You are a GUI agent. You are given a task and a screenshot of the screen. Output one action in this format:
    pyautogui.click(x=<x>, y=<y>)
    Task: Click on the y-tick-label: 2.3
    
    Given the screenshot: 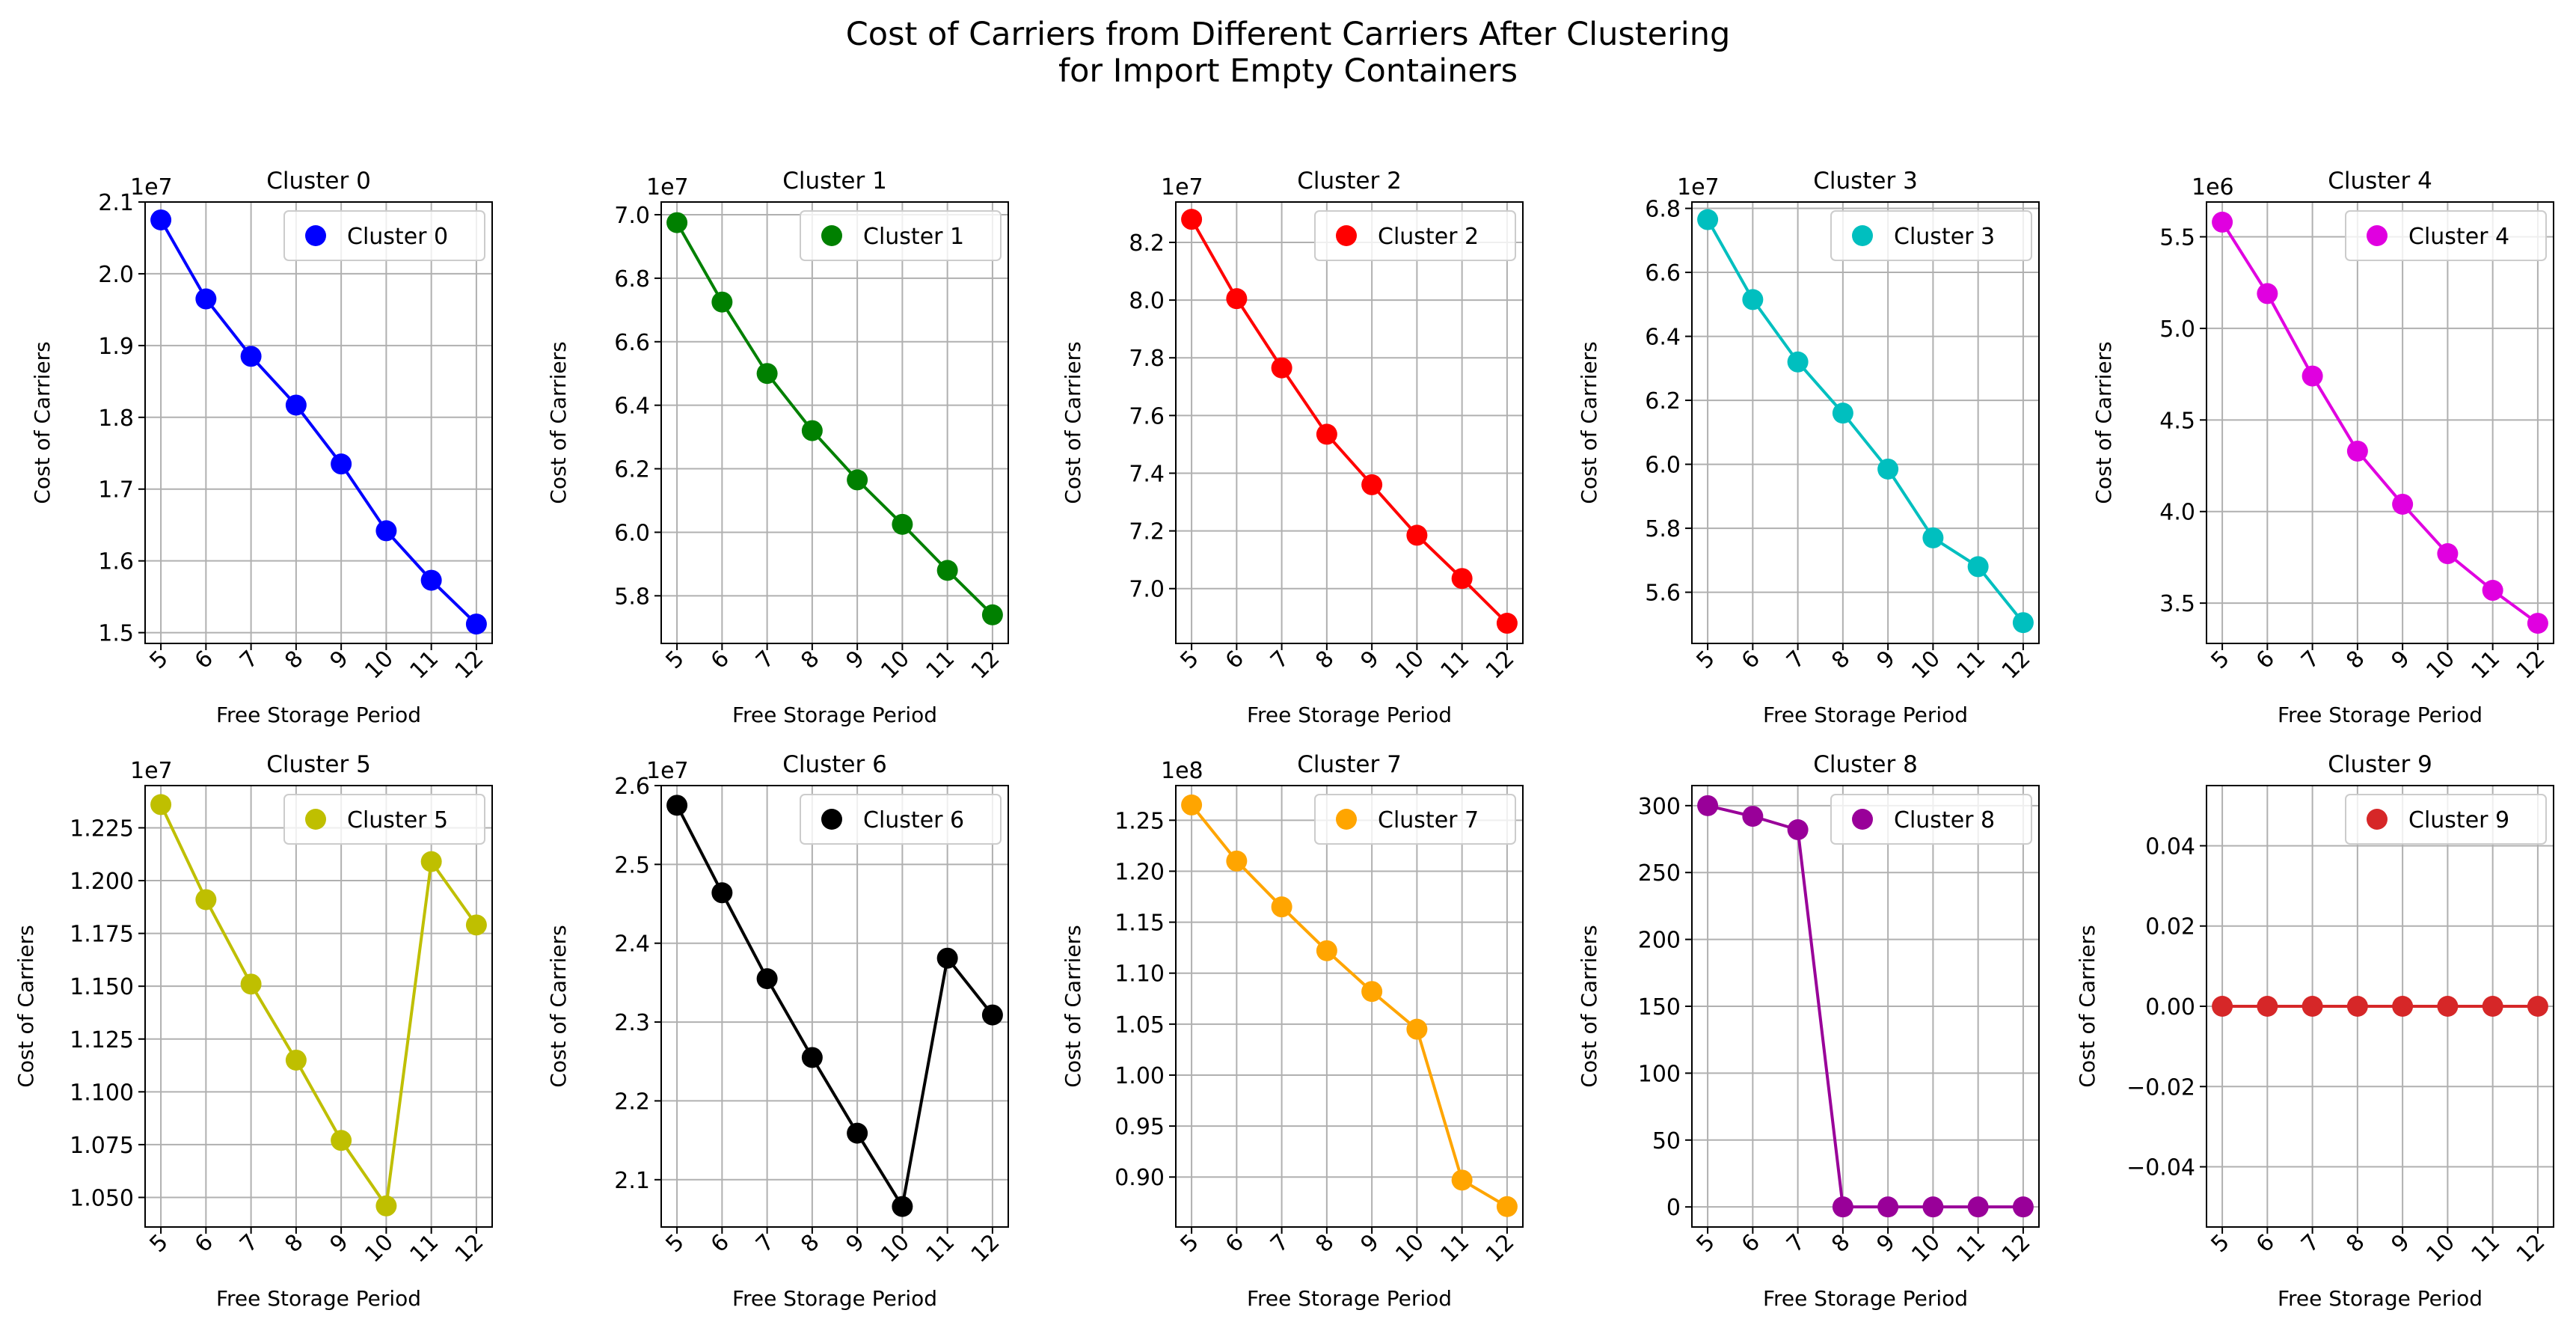 What is the action you would take?
    pyautogui.click(x=632, y=1023)
    